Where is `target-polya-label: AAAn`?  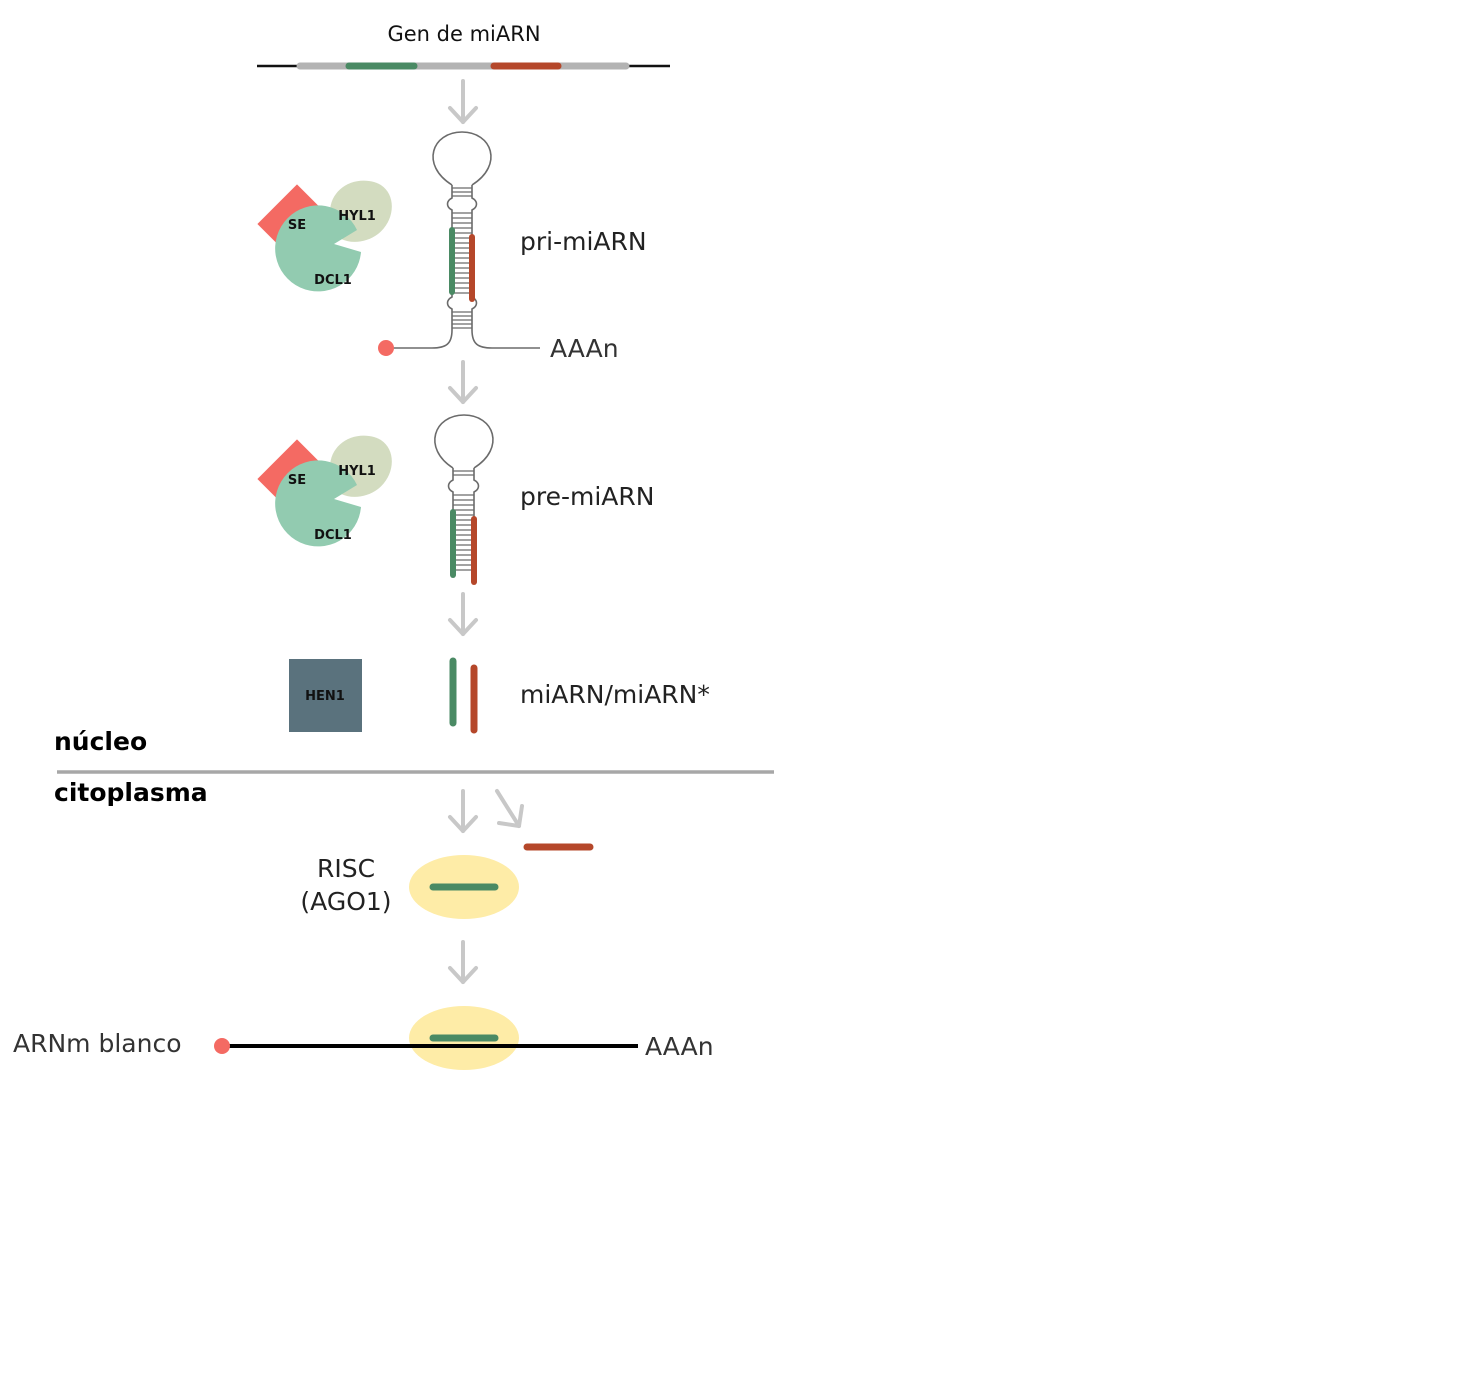 target-polya-label: AAAn is located at coordinates (679, 1046).